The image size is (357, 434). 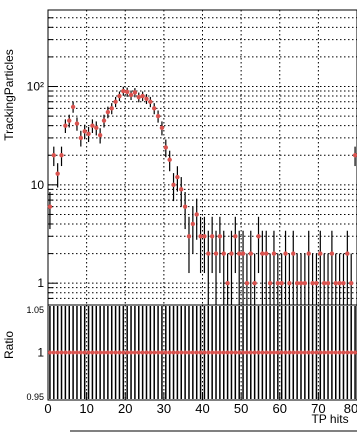 What do you see at coordinates (35, 397) in the screenshot?
I see `ratio-y-tick-label: 0.95` at bounding box center [35, 397].